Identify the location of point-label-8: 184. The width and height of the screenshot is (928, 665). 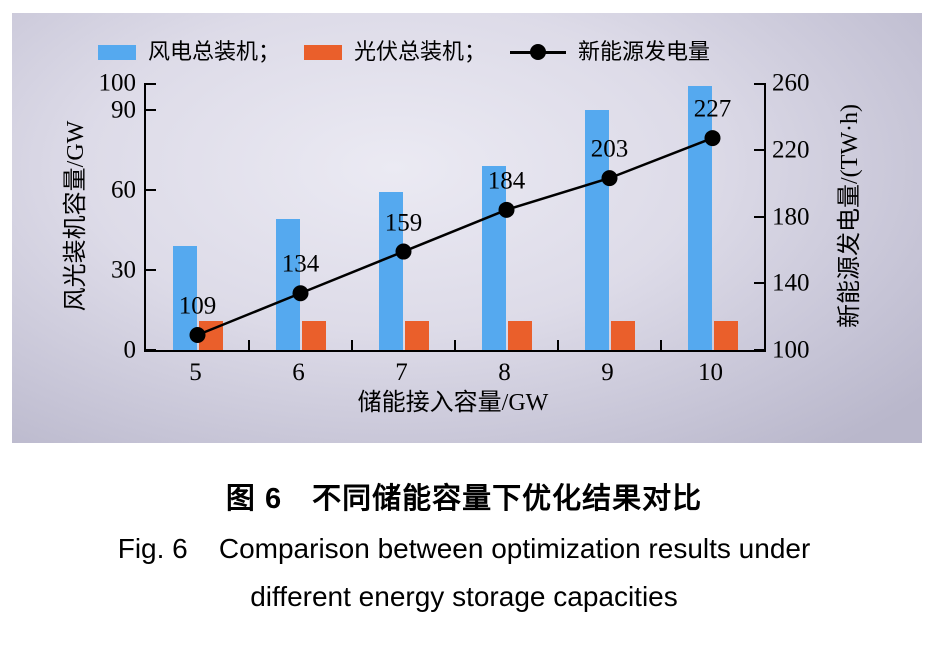
(506, 181).